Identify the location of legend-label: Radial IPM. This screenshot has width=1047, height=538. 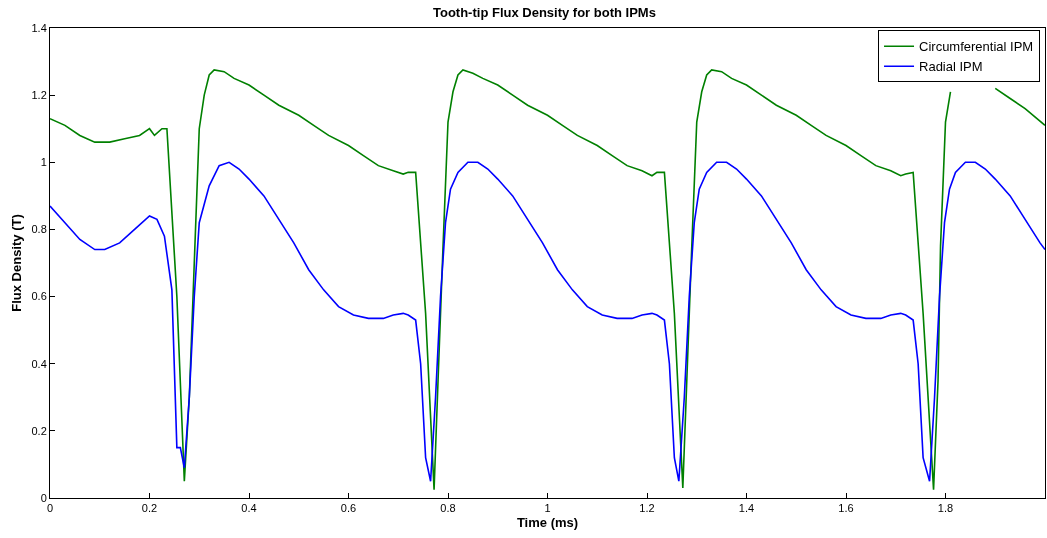
(951, 67).